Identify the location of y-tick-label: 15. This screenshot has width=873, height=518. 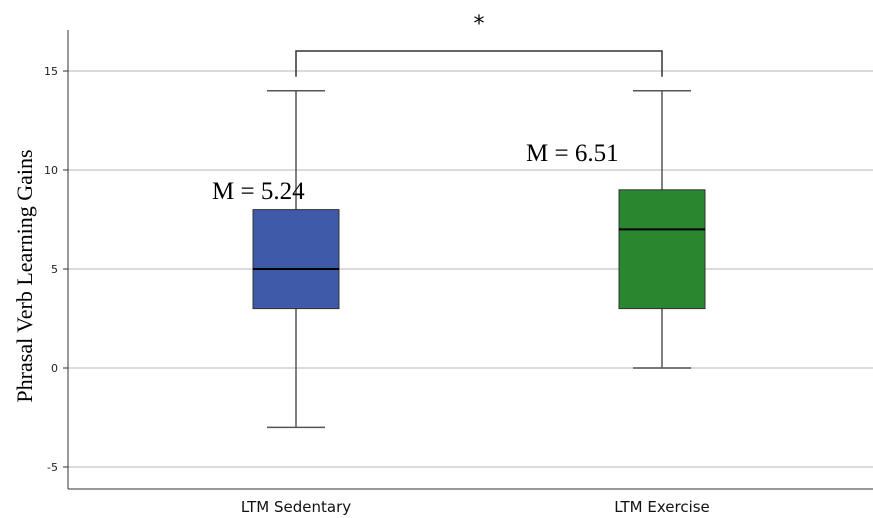
(51, 71).